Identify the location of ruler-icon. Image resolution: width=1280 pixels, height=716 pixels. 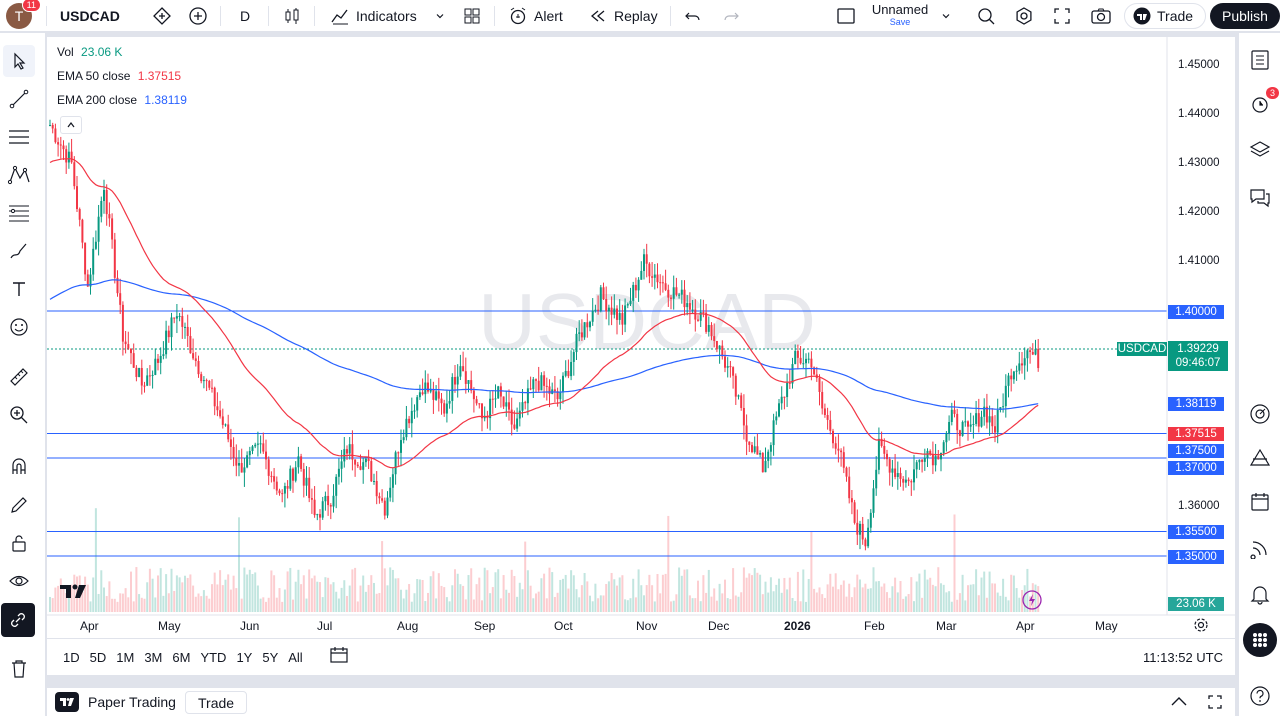
(19, 377).